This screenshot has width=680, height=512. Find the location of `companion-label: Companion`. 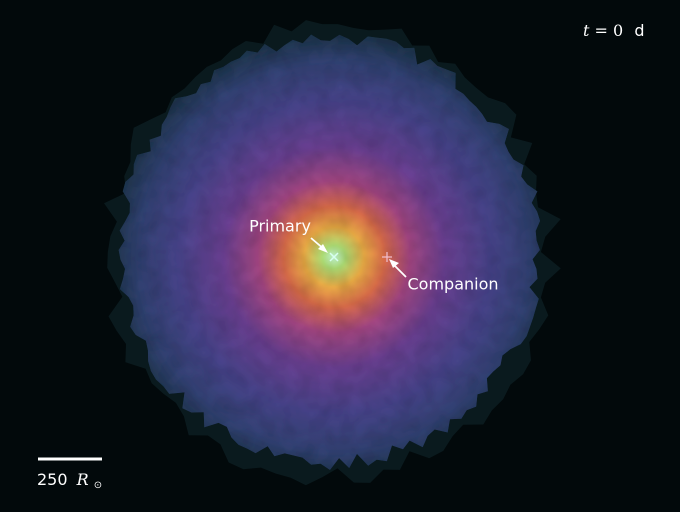

companion-label: Companion is located at coordinates (452, 284).